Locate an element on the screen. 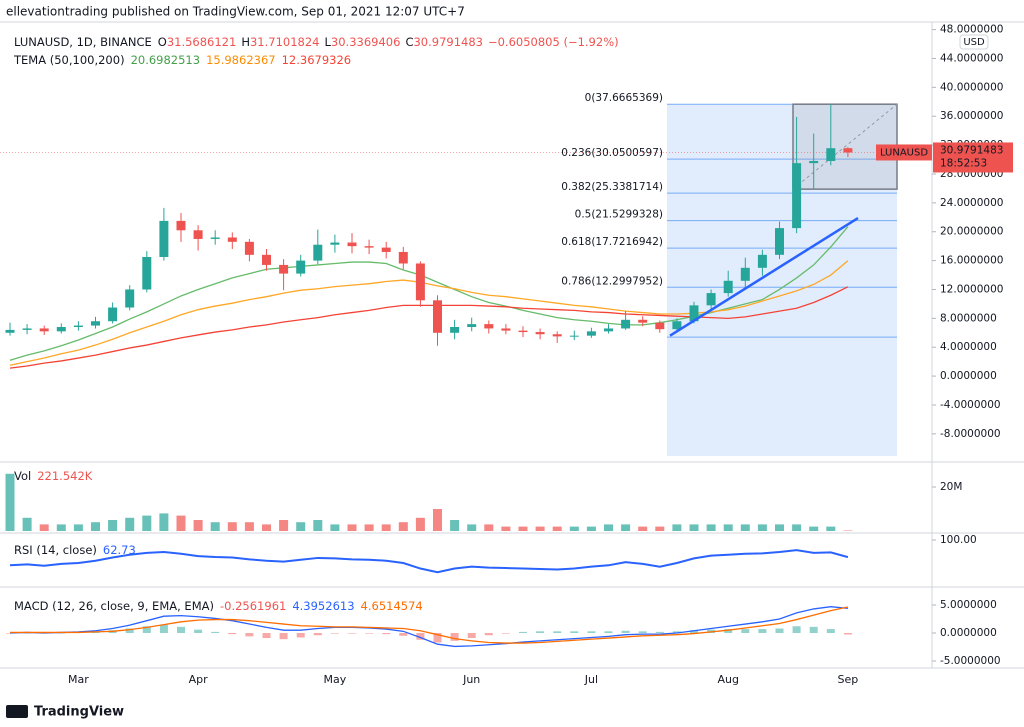 The image size is (1024, 727). fib-area is located at coordinates (782, 280).